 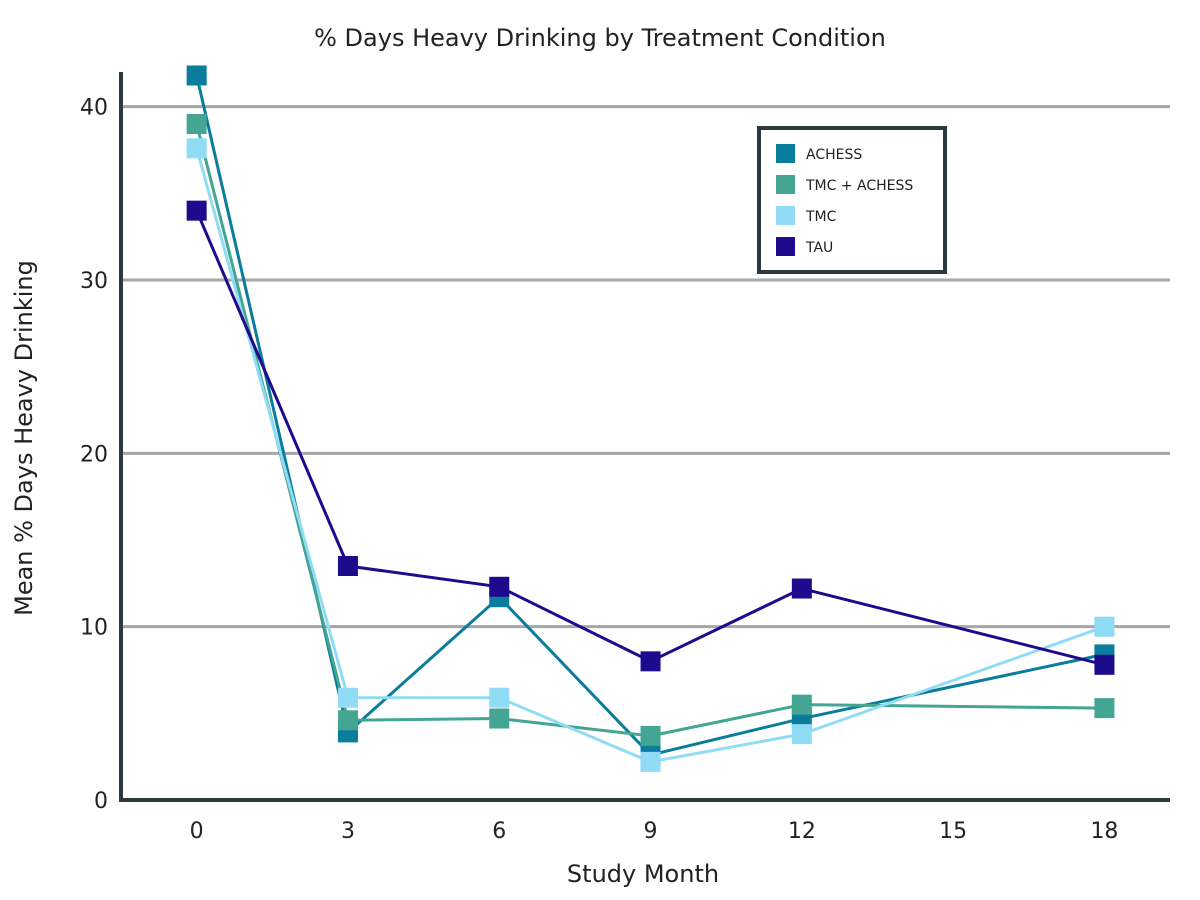 I want to click on y-tick-label: 30, so click(x=94, y=281).